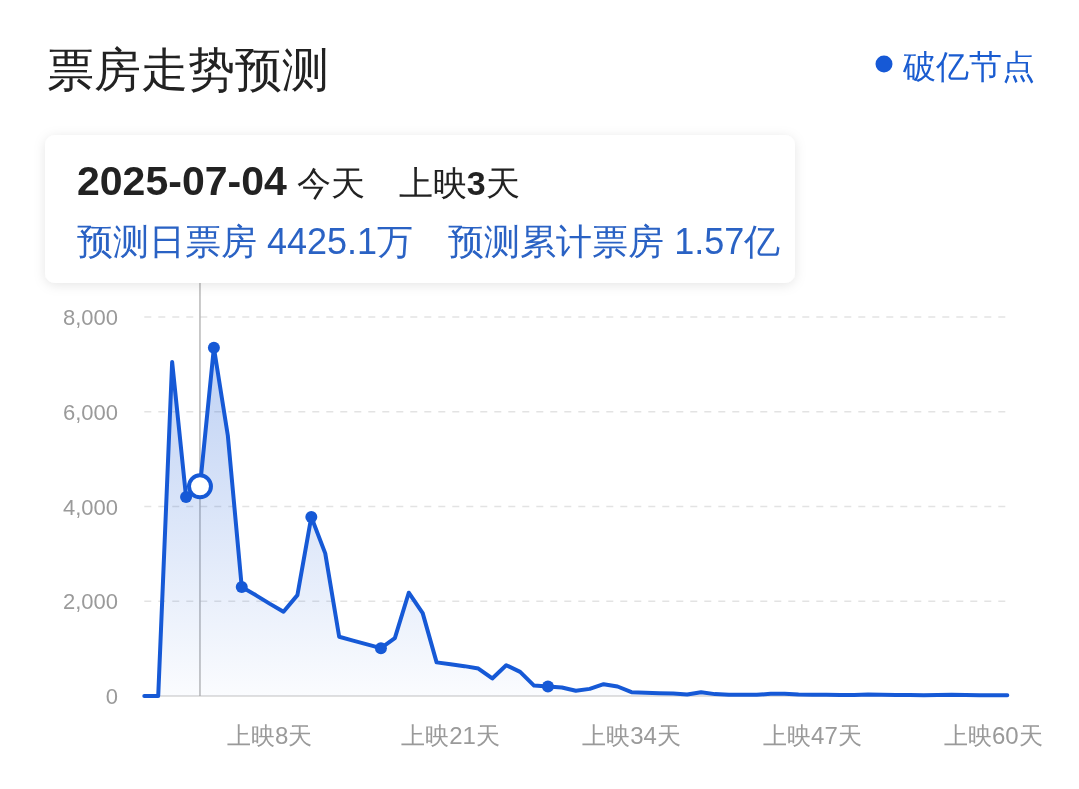 The height and width of the screenshot is (789, 1079). I want to click on text: 2025-07-04, so click(182, 181).